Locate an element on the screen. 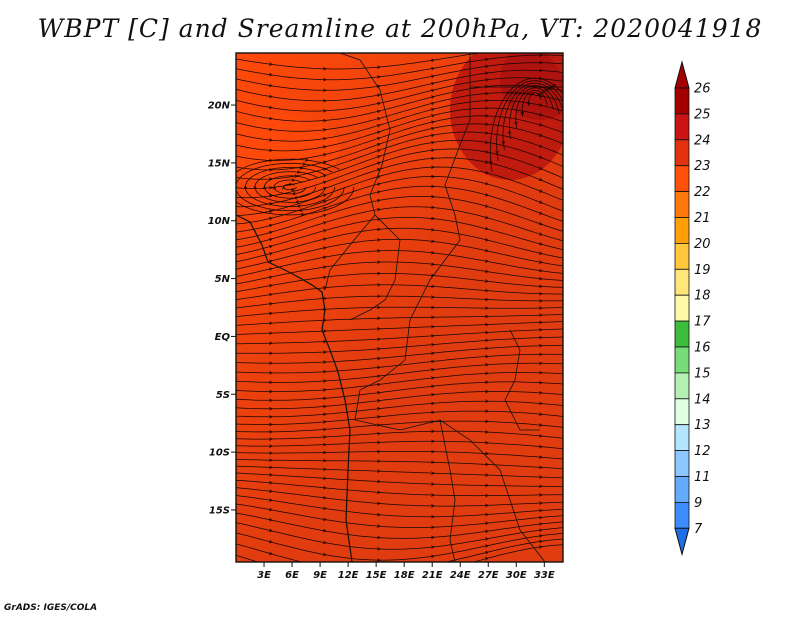 The image size is (800, 618). grads-credit: GrADS: IGES/COLA is located at coordinates (51, 608).